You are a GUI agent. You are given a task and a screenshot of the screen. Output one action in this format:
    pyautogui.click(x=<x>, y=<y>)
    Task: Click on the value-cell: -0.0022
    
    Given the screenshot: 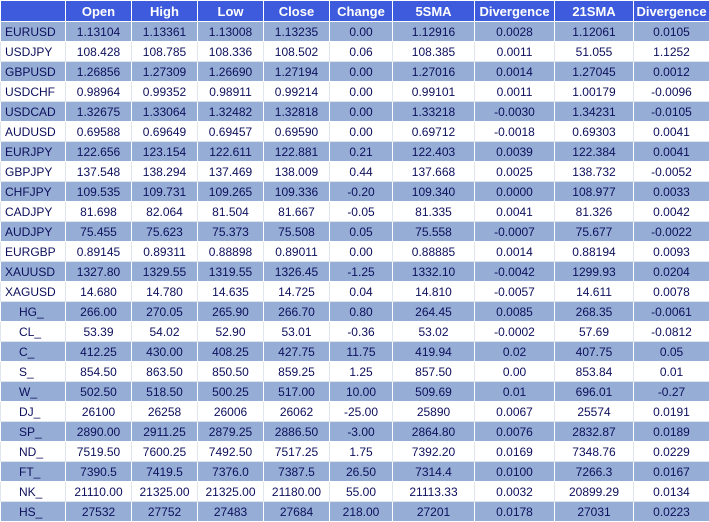 What is the action you would take?
    pyautogui.click(x=671, y=232)
    